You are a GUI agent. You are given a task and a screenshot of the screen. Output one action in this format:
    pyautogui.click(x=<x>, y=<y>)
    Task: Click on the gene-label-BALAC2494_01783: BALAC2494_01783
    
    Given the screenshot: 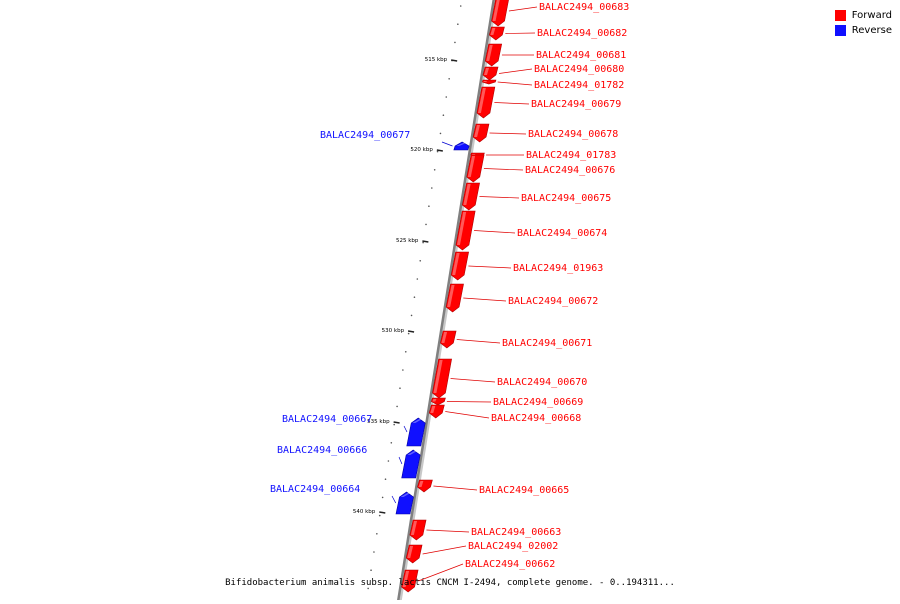 What is the action you would take?
    pyautogui.click(x=571, y=155)
    